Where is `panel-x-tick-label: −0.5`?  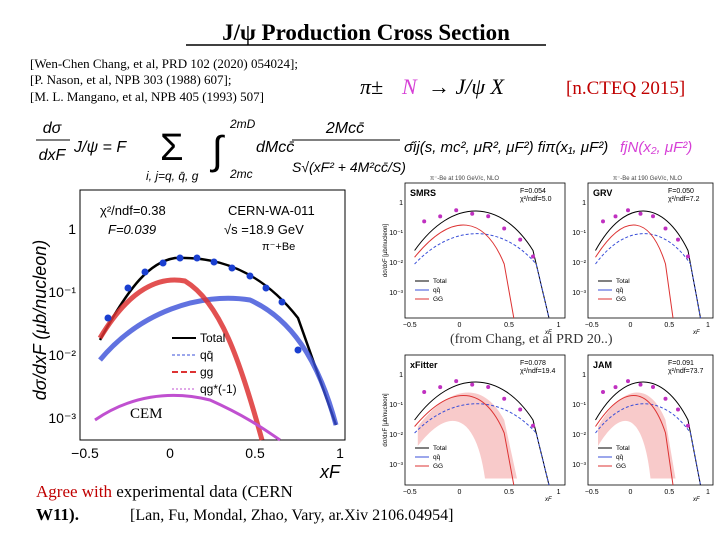
panel-x-tick-label: −0.5 is located at coordinates (592, 325).